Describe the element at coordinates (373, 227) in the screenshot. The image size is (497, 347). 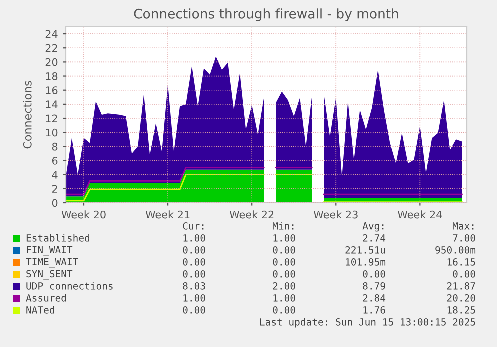
I see `text: Avg:` at that location.